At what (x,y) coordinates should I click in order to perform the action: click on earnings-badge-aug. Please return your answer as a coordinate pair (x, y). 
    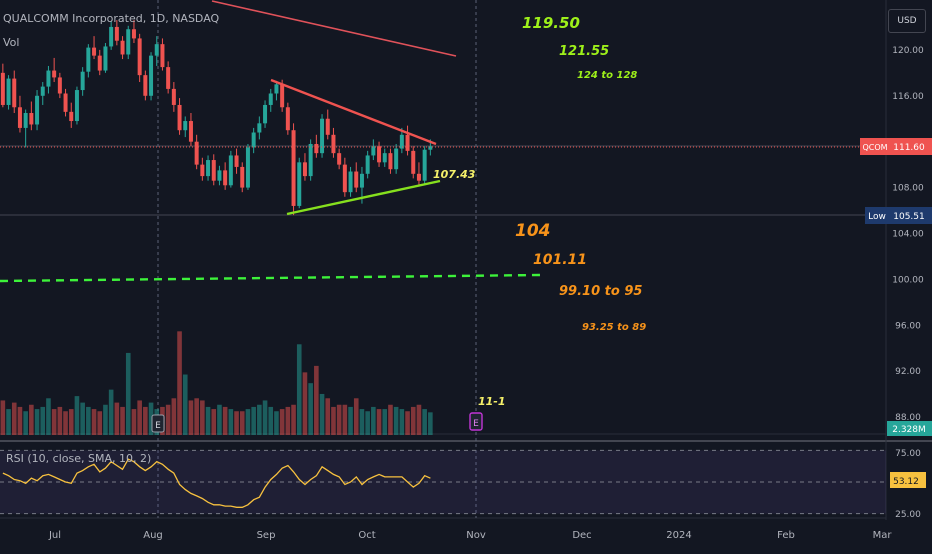
    Looking at the image, I should click on (158, 423).